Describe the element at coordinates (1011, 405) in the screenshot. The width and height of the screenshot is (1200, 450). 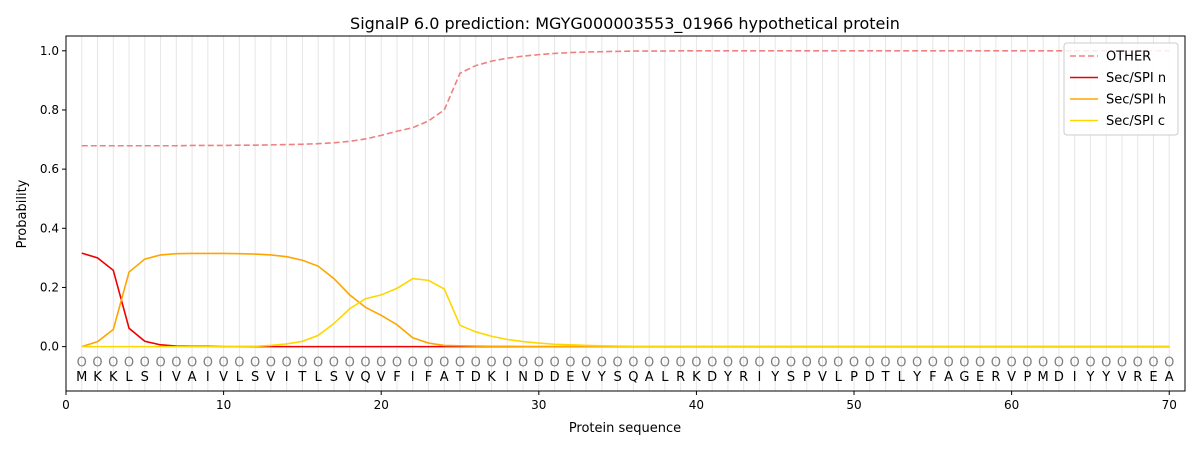
I see `x-tick-label: 60` at that location.